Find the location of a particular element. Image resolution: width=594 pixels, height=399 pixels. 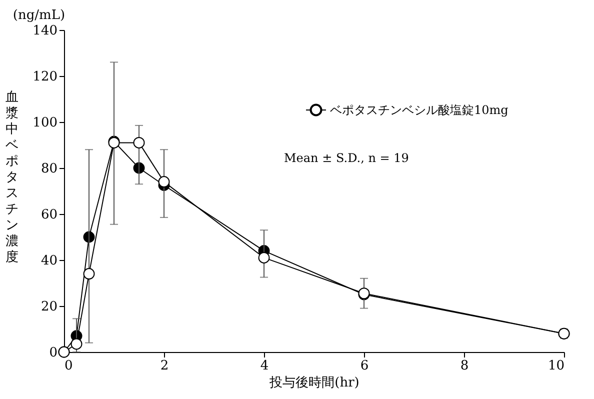

x-tick-label: 0 is located at coordinates (68, 366).